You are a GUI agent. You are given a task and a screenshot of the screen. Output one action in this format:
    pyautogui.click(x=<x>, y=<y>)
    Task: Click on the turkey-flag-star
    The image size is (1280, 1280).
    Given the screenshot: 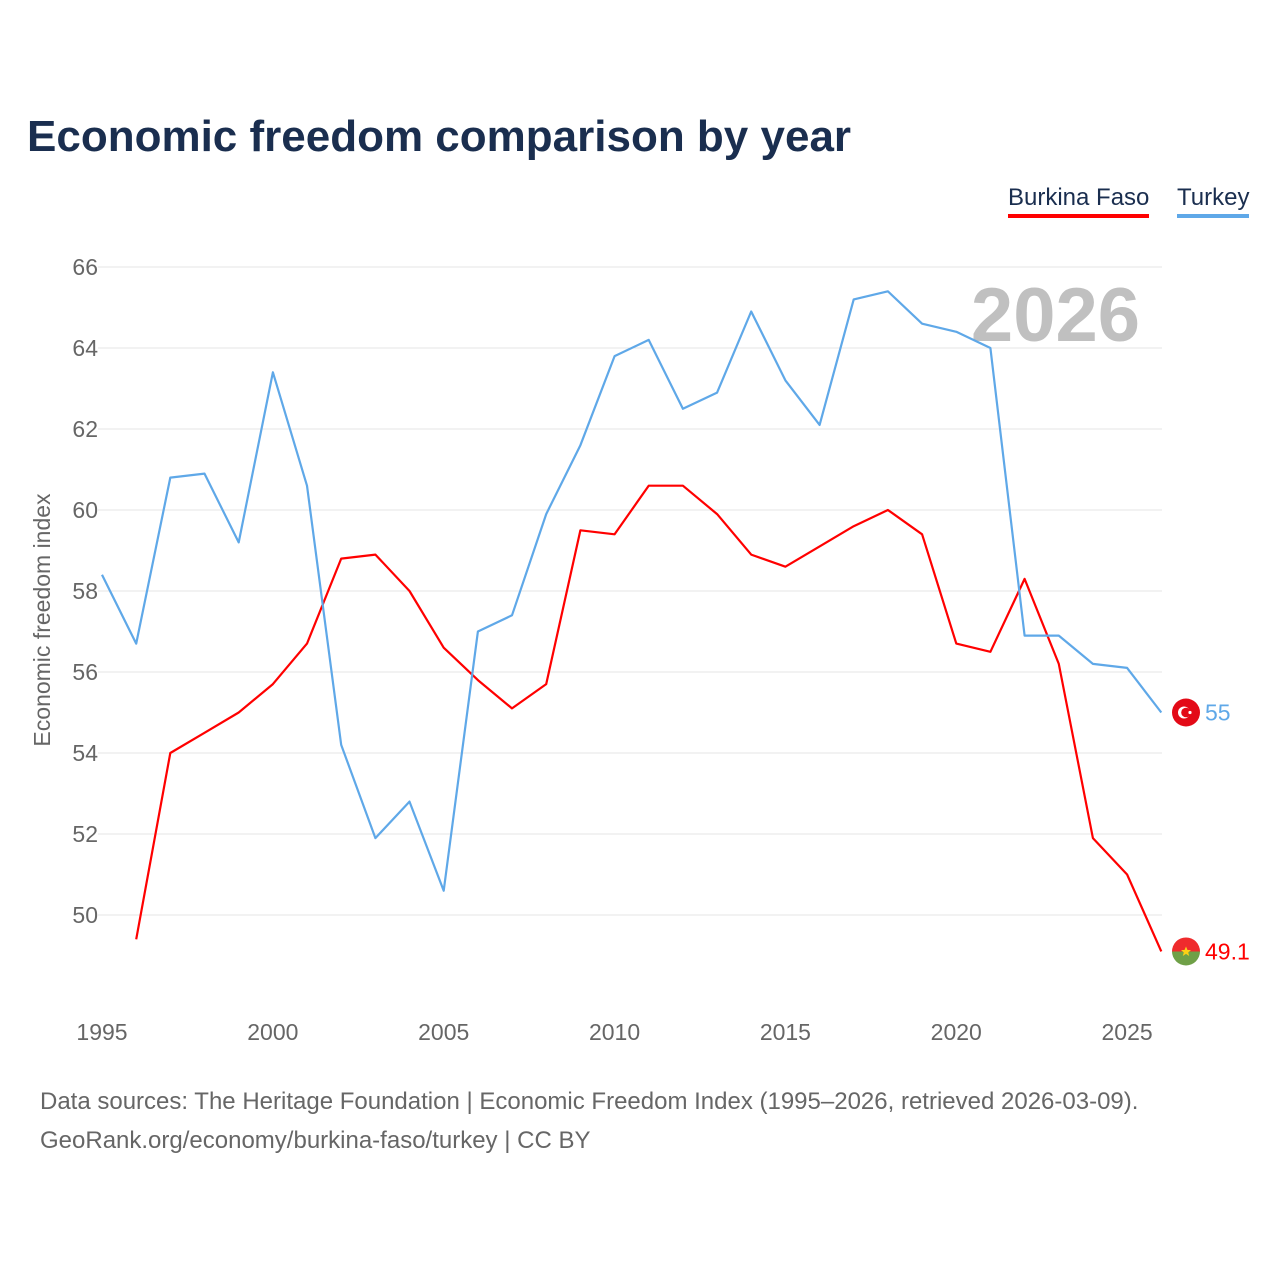 What is the action you would take?
    pyautogui.click(x=1190, y=712)
    